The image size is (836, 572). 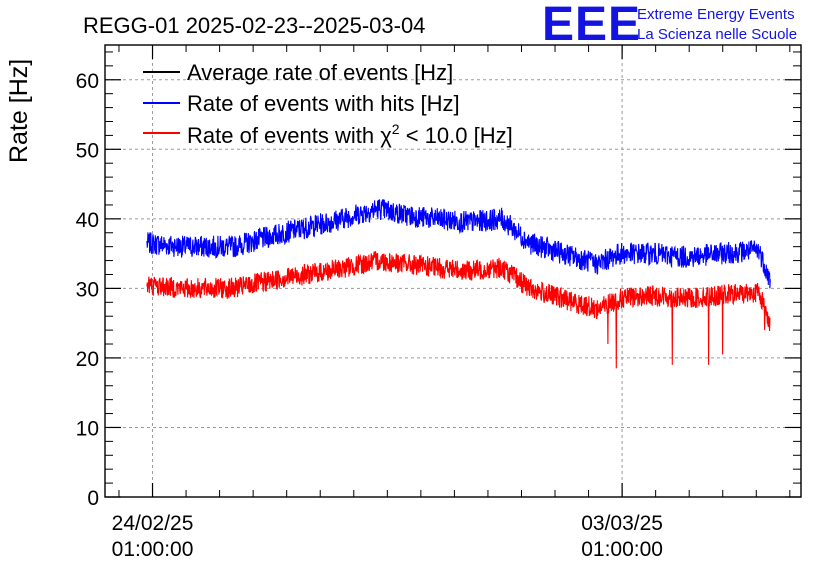 I want to click on legend-label-average: Average rate of events [Hz], so click(x=320, y=72).